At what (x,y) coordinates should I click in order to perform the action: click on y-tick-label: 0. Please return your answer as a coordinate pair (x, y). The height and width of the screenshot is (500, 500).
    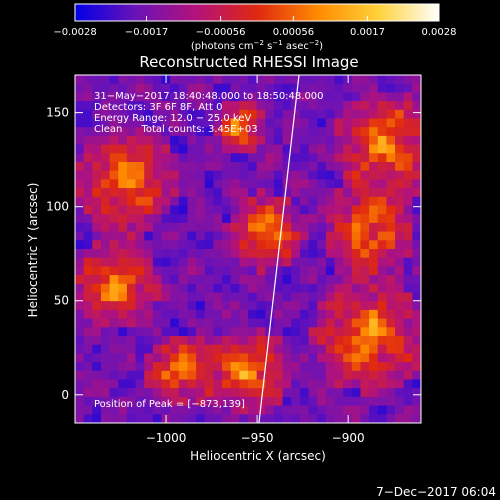
    Looking at the image, I should click on (65, 395).